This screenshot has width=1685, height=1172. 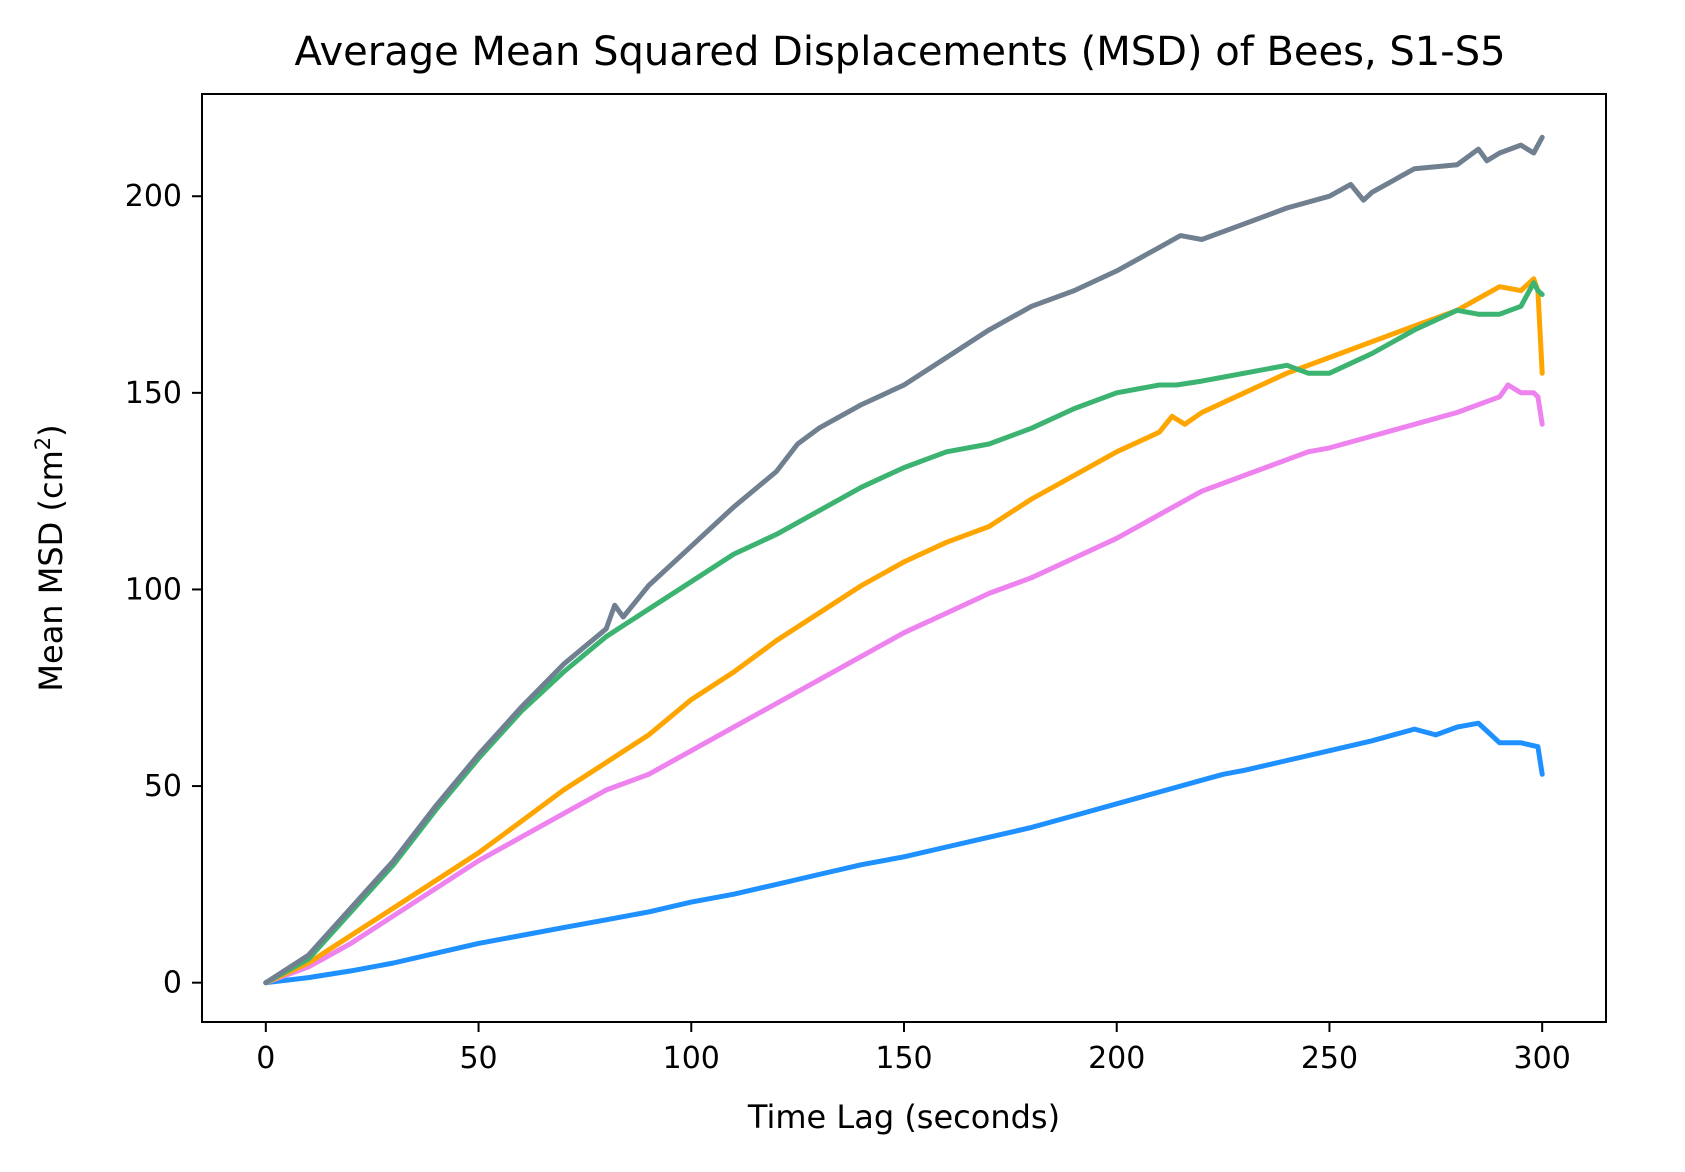 What do you see at coordinates (265, 1058) in the screenshot?
I see `x-tick-label: 0` at bounding box center [265, 1058].